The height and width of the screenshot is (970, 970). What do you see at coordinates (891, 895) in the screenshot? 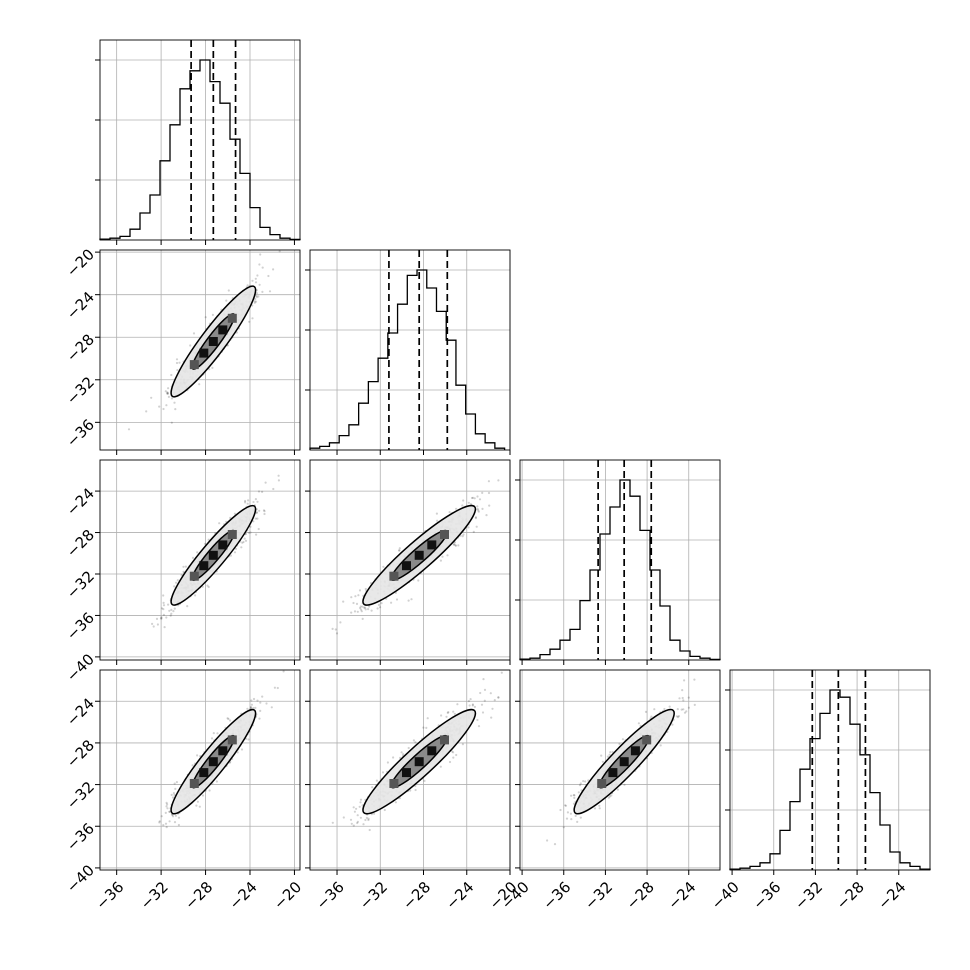
I see `x-tick-label: −24` at bounding box center [891, 895].